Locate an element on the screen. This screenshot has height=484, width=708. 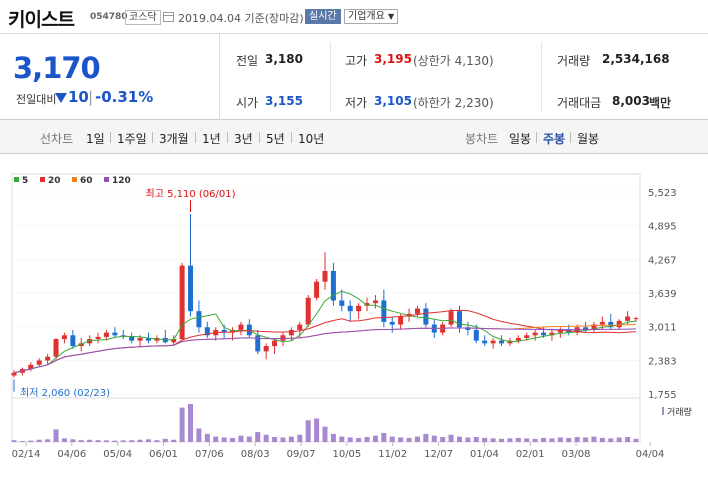
current-price-box: 3,170 전일대비 10 | -0.31% is located at coordinates (110, 77).